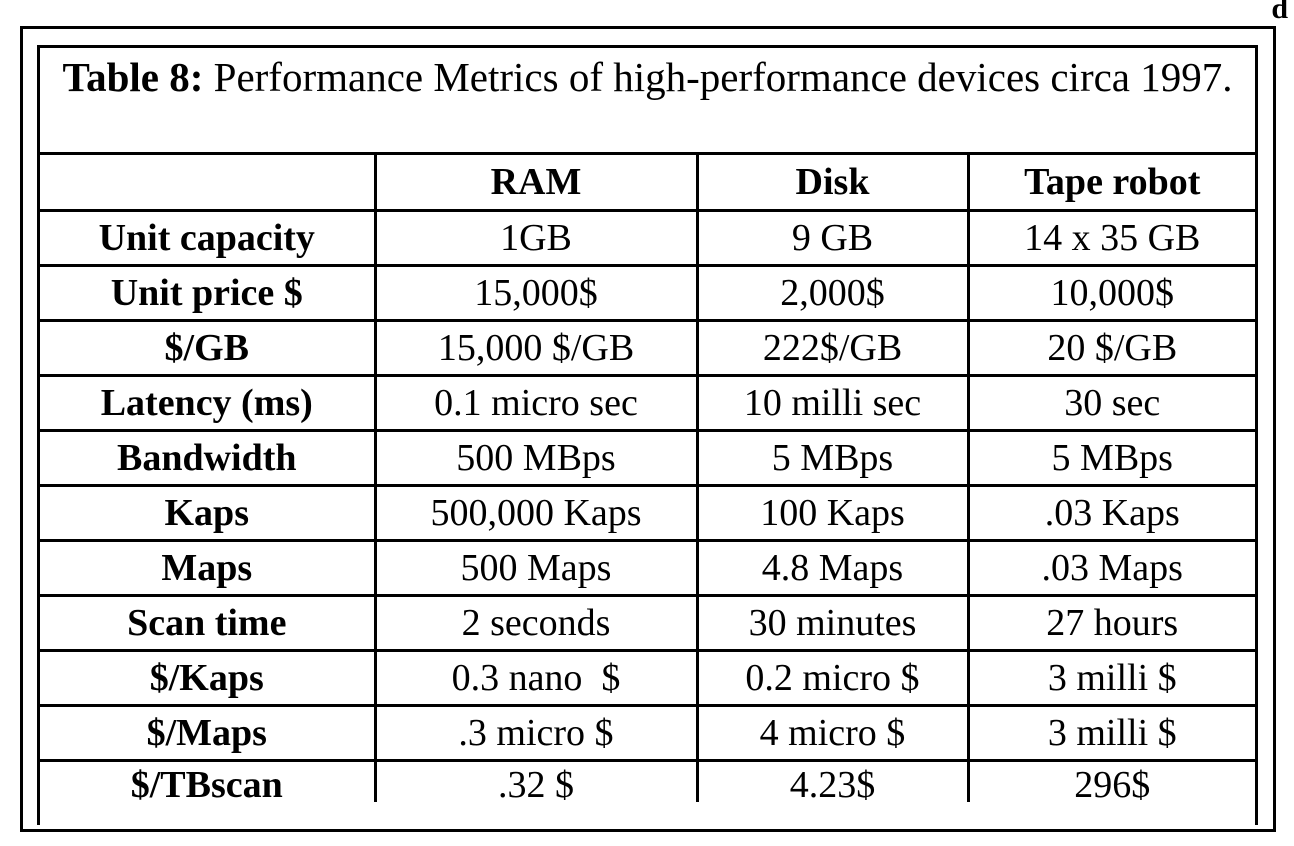  Describe the element at coordinates (537, 568) in the screenshot. I see `table-cell: 500 Maps` at that location.